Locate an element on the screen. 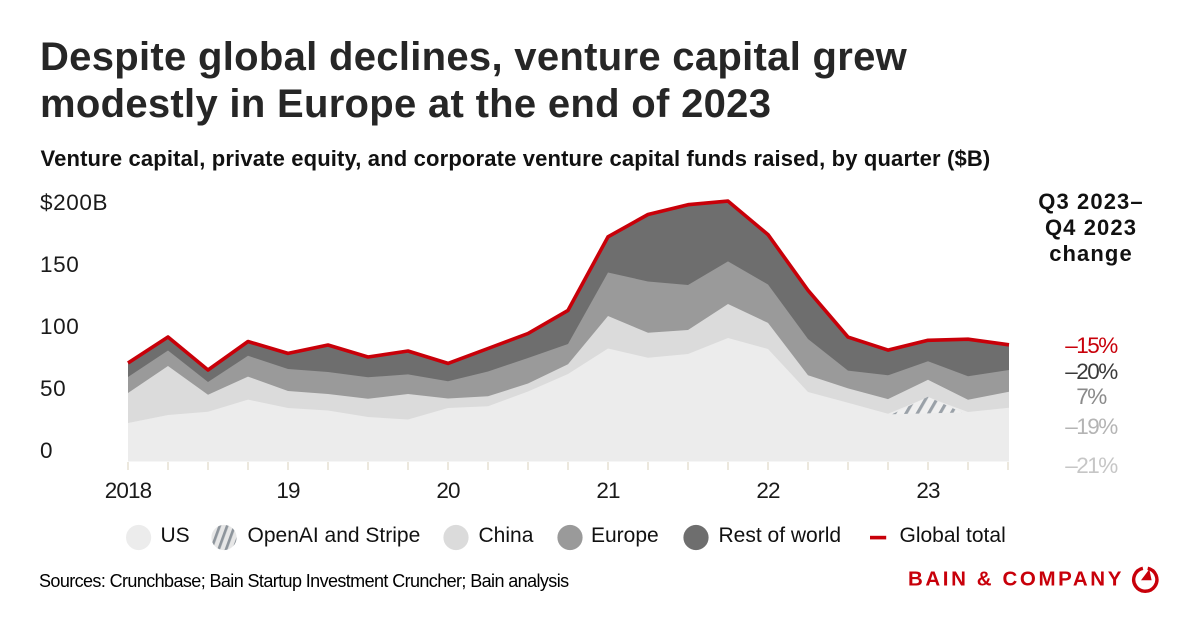 This screenshot has width=1200, height=628. svg-text: BAIN & COMPANY is located at coordinates (1016, 579).